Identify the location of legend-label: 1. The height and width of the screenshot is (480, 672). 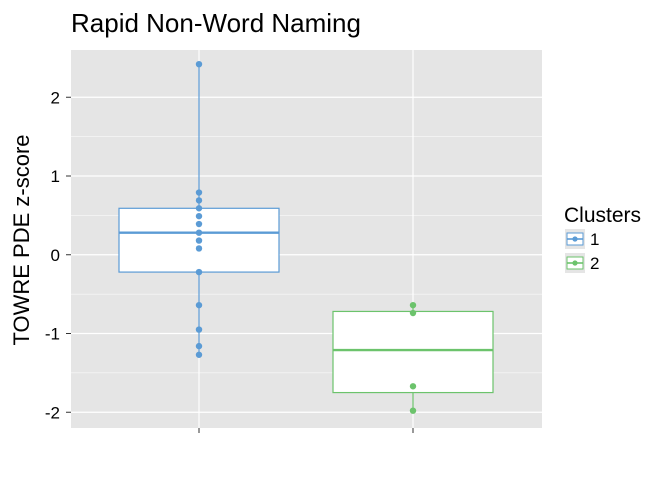
(594, 239).